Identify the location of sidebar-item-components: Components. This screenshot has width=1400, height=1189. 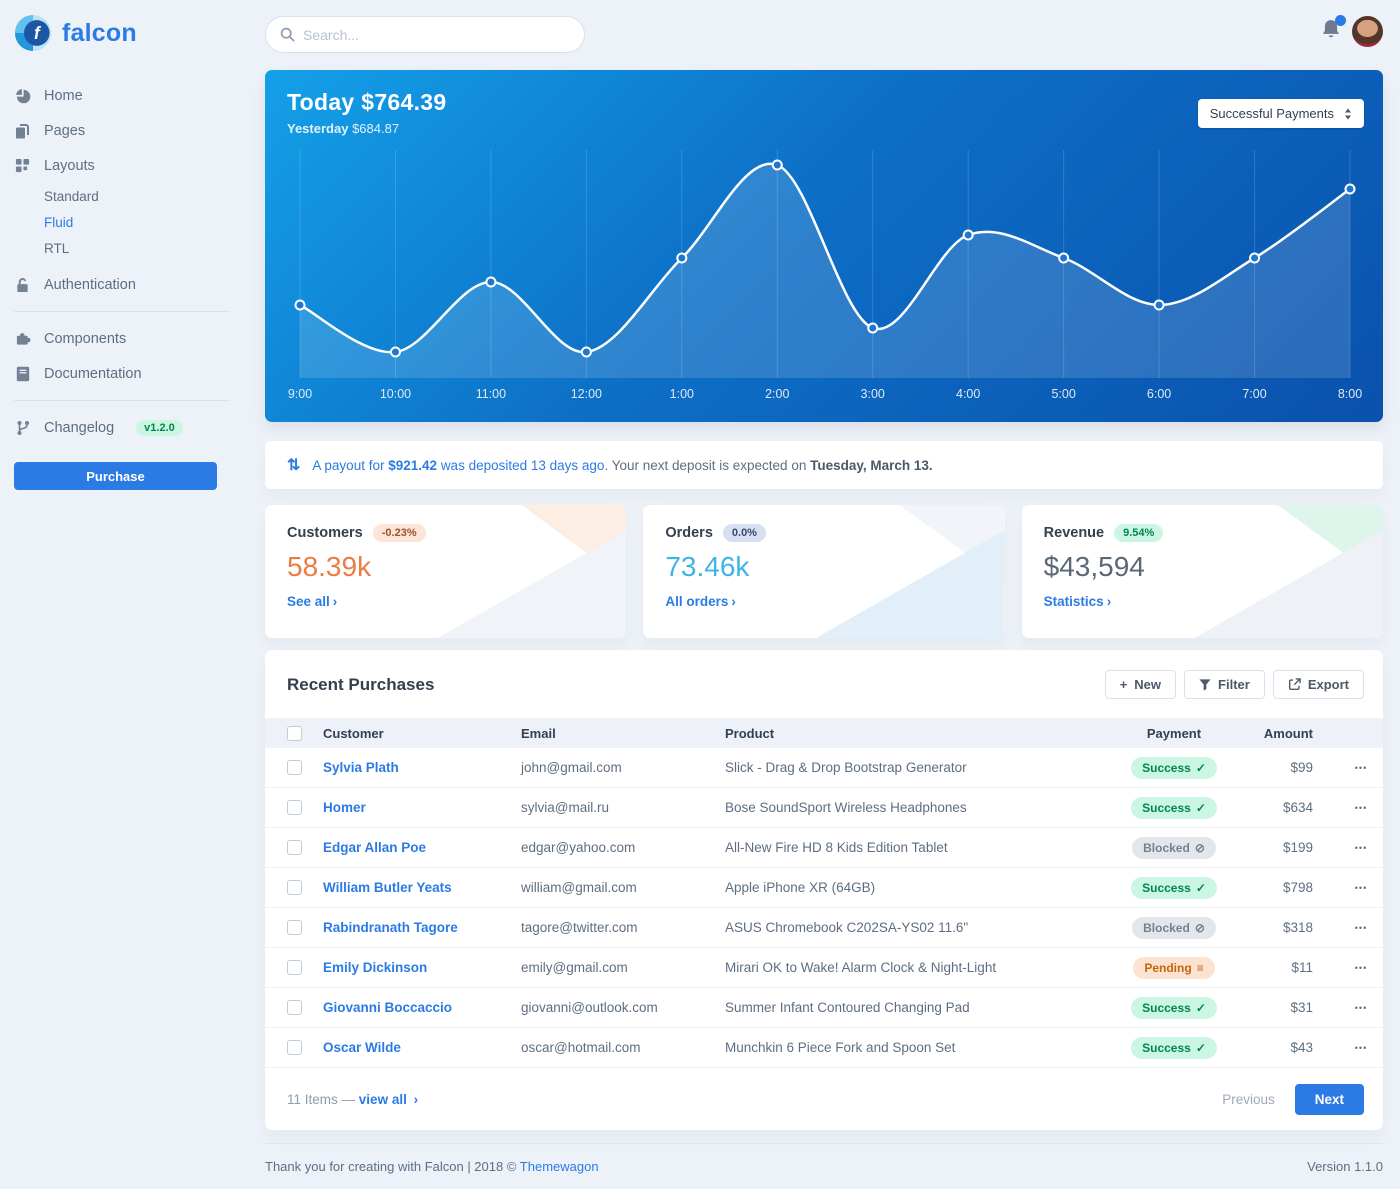
(124, 338).